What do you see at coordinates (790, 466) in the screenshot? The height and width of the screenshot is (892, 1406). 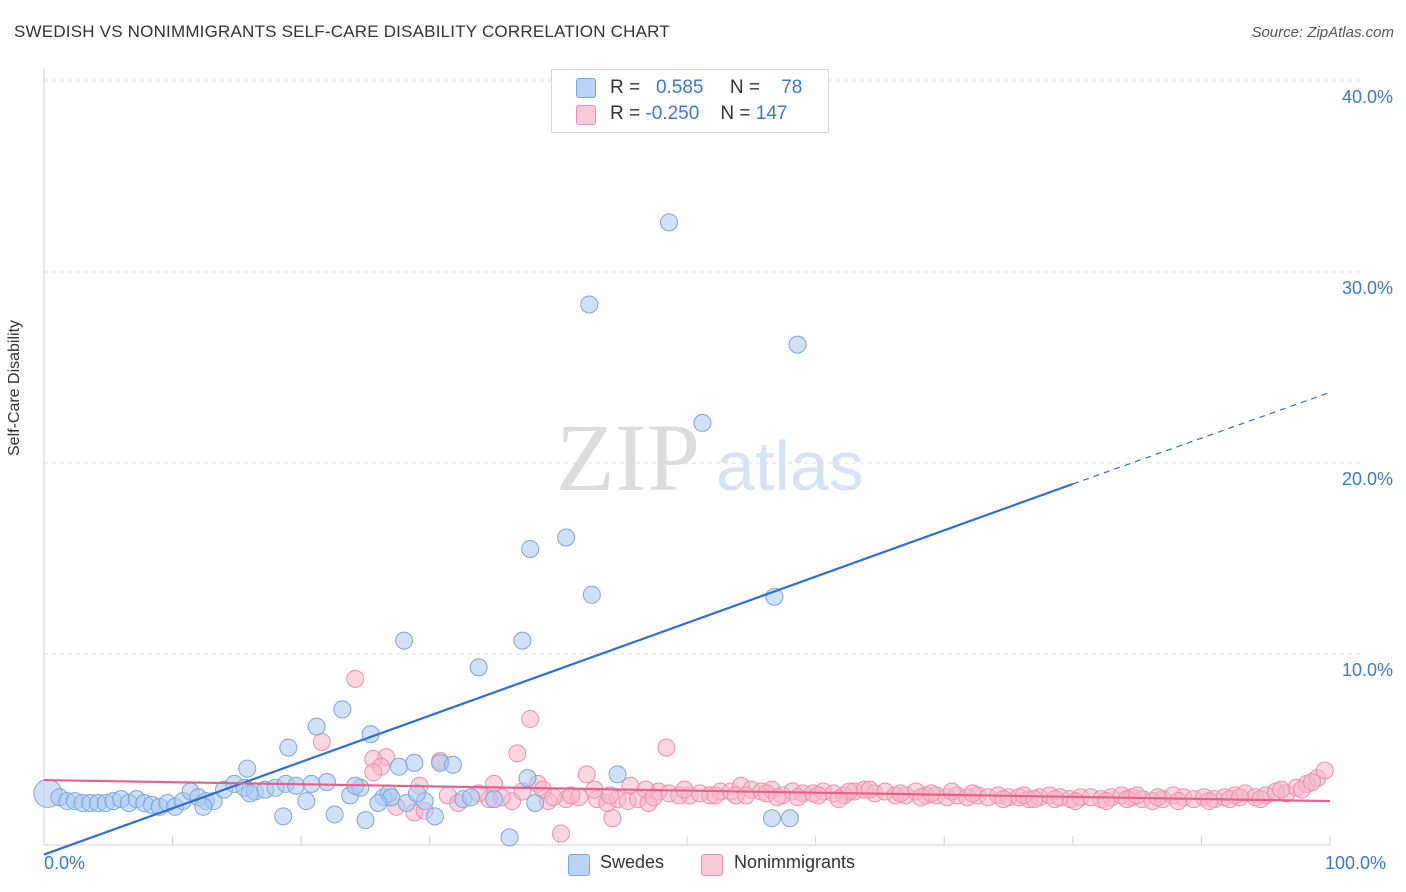 I see `watermark-atlas: atlas` at bounding box center [790, 466].